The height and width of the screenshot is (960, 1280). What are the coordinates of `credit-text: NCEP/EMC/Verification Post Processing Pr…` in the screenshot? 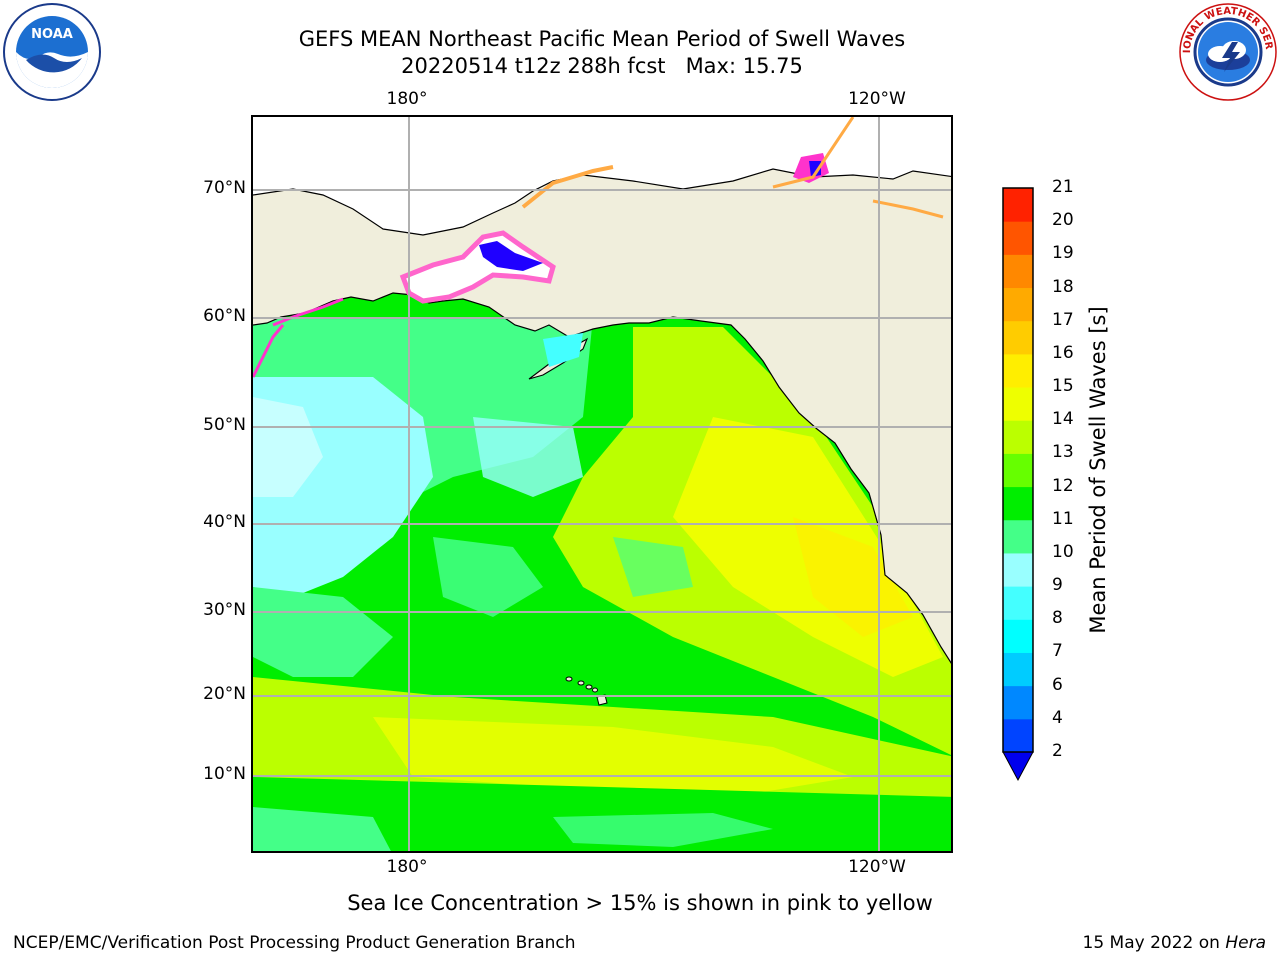 It's located at (294, 943).